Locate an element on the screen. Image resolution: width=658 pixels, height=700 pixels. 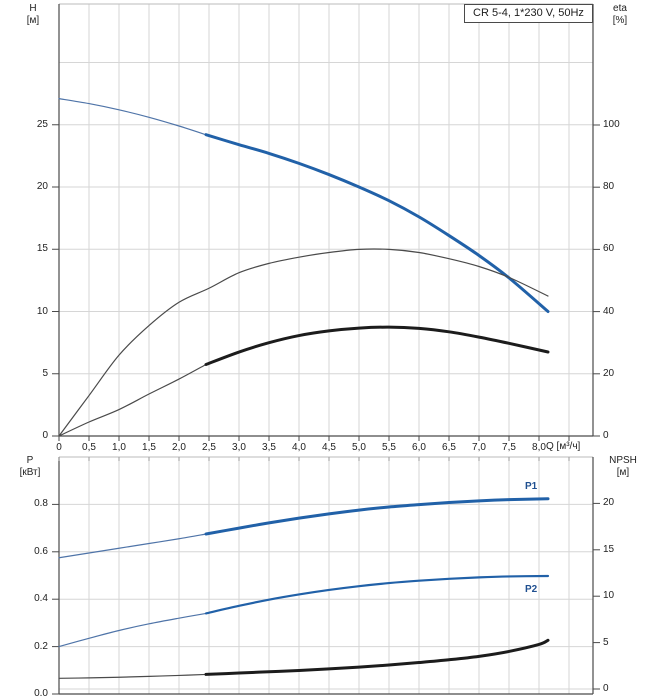
h-axis-title-unit: [м] is located at coordinates (33, 20).